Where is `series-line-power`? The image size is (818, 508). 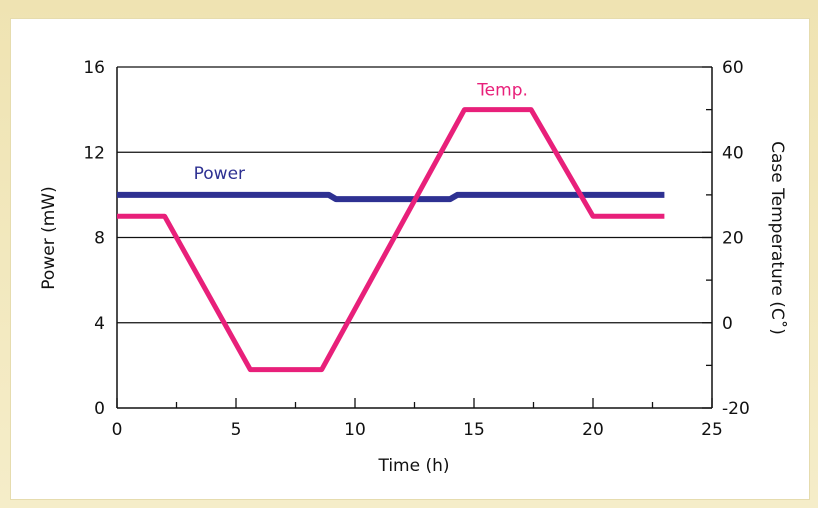
series-line-power is located at coordinates (391, 197).